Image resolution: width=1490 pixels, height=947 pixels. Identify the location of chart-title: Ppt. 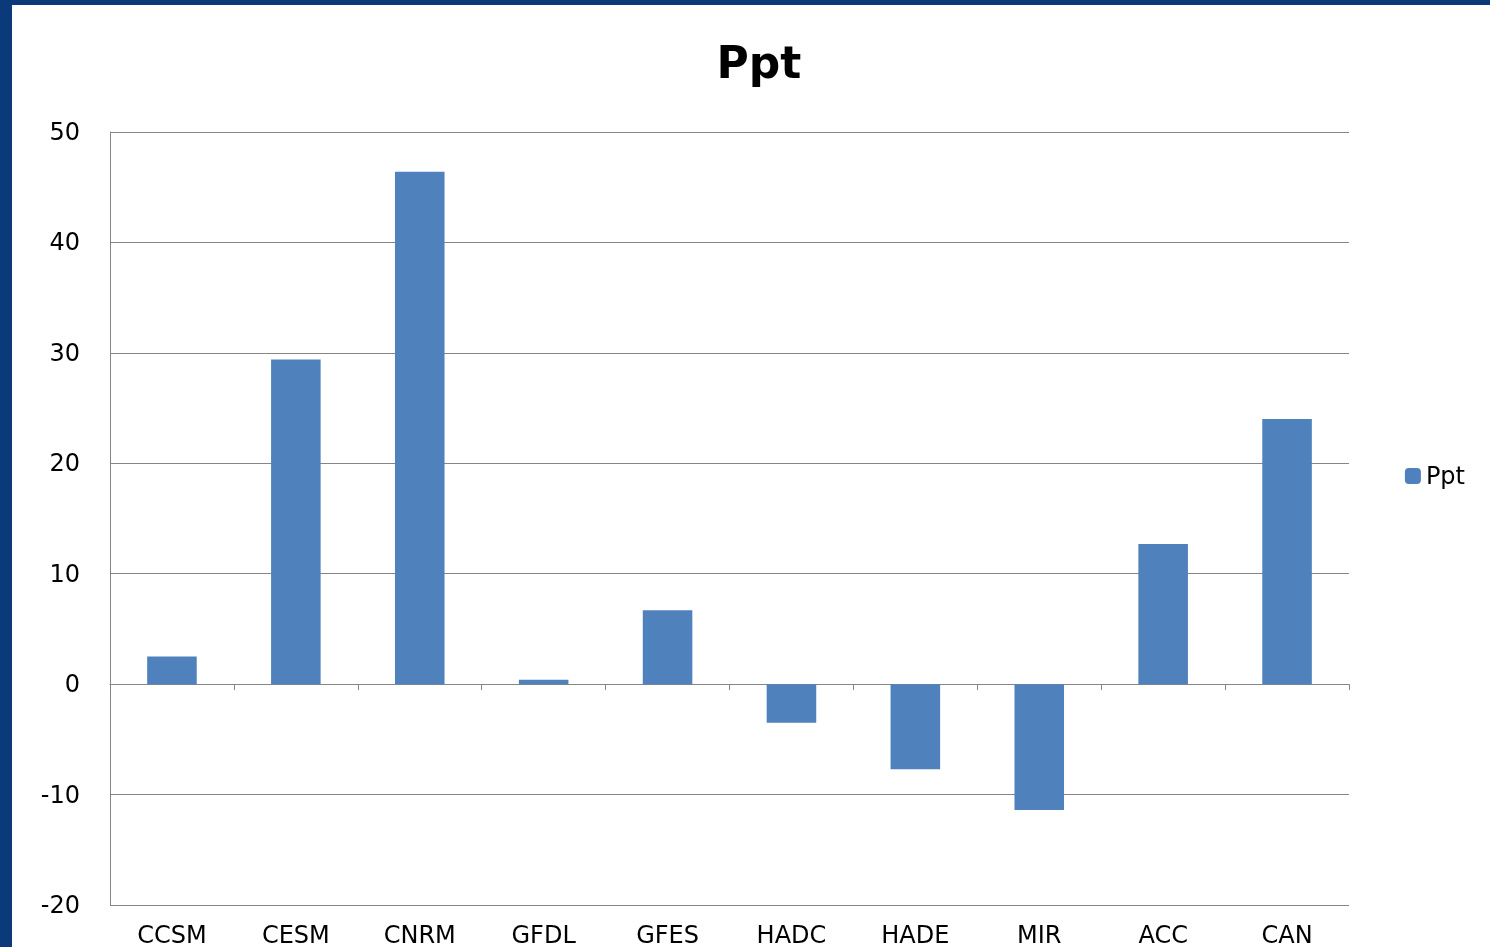
(759, 62).